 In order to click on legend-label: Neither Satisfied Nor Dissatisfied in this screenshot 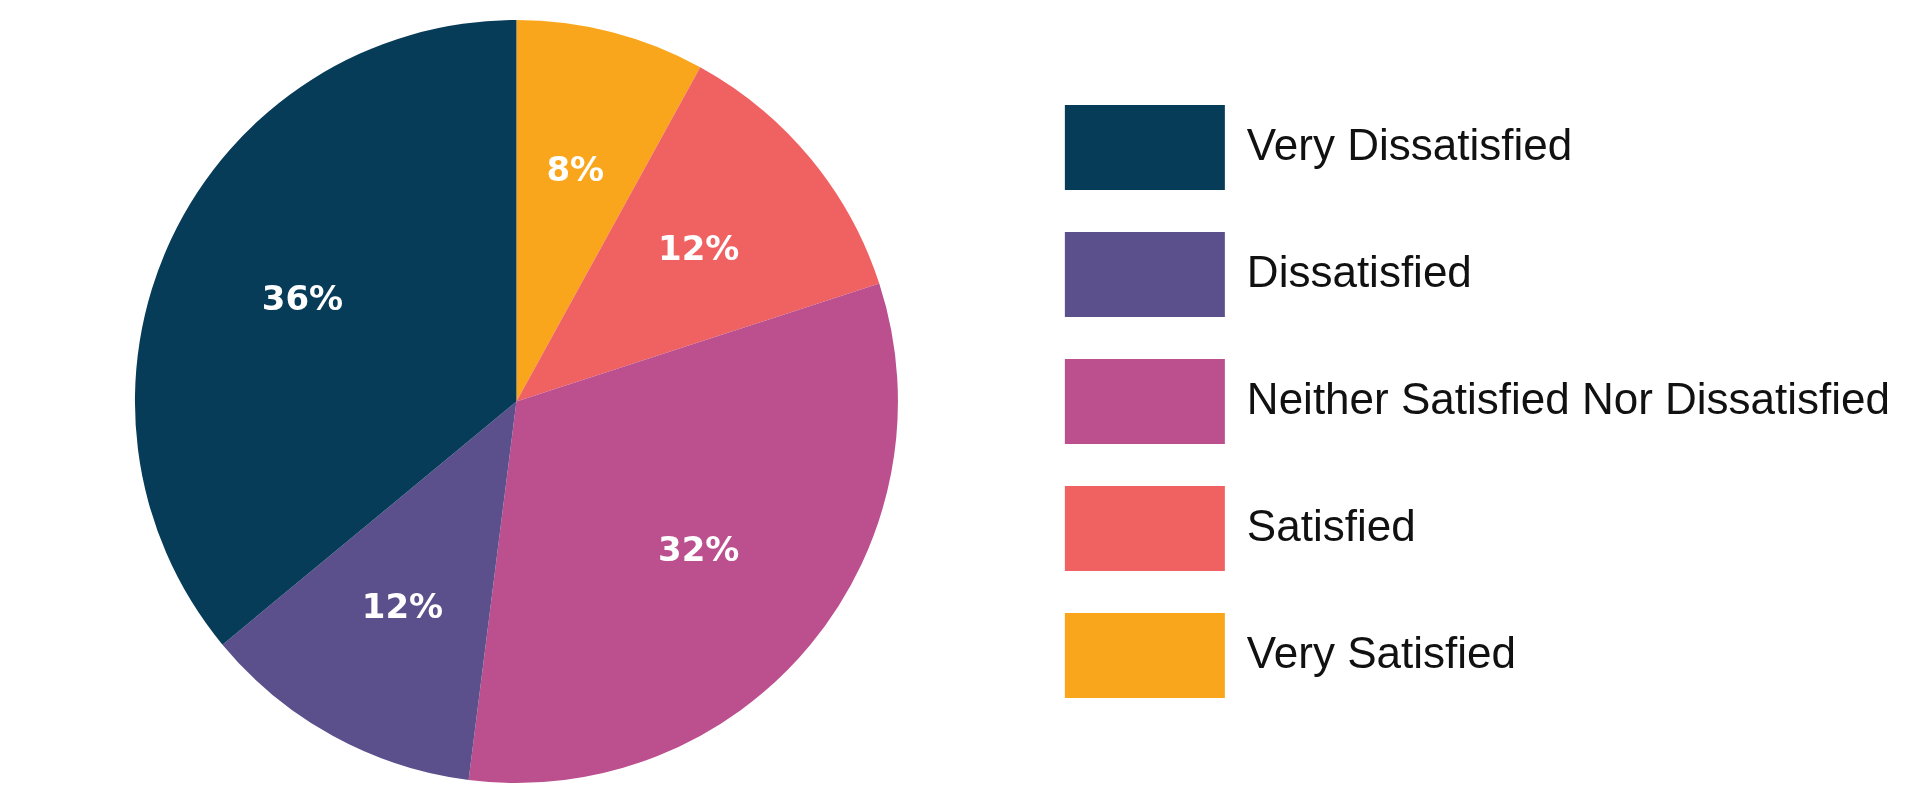, I will do `click(1568, 398)`.